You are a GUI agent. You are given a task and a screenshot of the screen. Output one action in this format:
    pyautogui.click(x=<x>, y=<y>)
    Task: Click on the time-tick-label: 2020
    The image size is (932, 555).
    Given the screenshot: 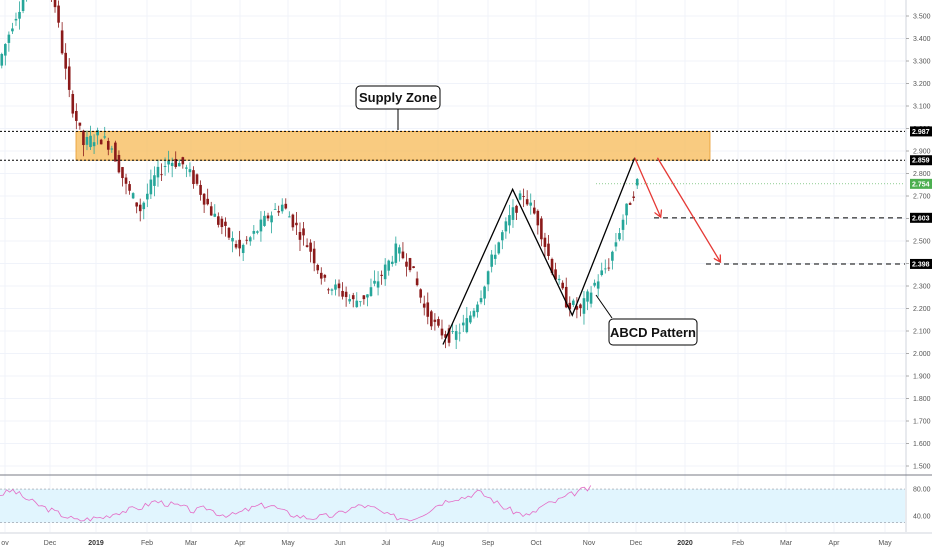 What is the action you would take?
    pyautogui.click(x=685, y=543)
    